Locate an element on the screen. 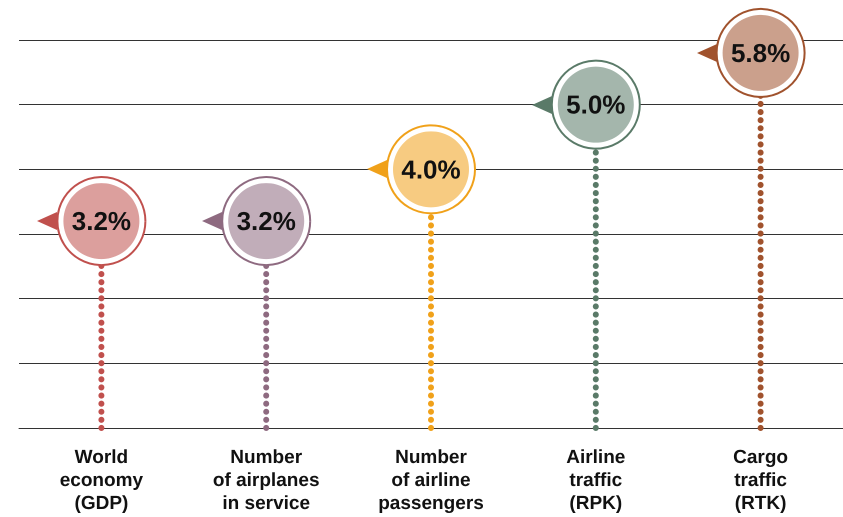 The image size is (843, 517). x-tick-label: World economy (GDP) is located at coordinates (102, 480).